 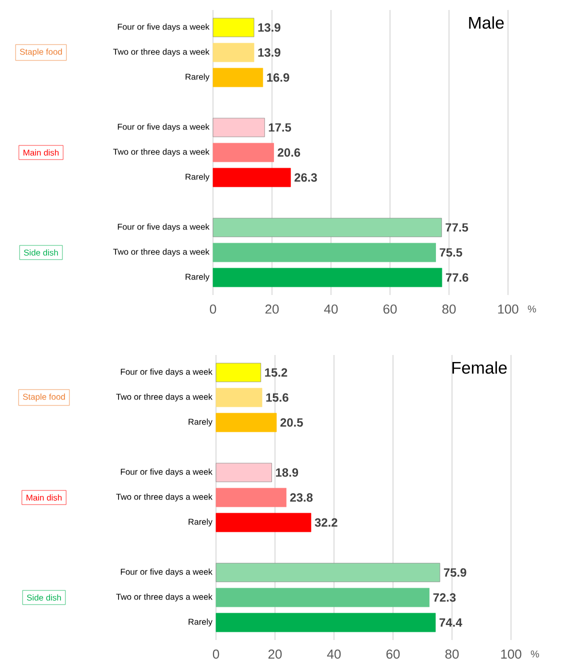 What do you see at coordinates (276, 372) in the screenshot?
I see `data-label: 15.2` at bounding box center [276, 372].